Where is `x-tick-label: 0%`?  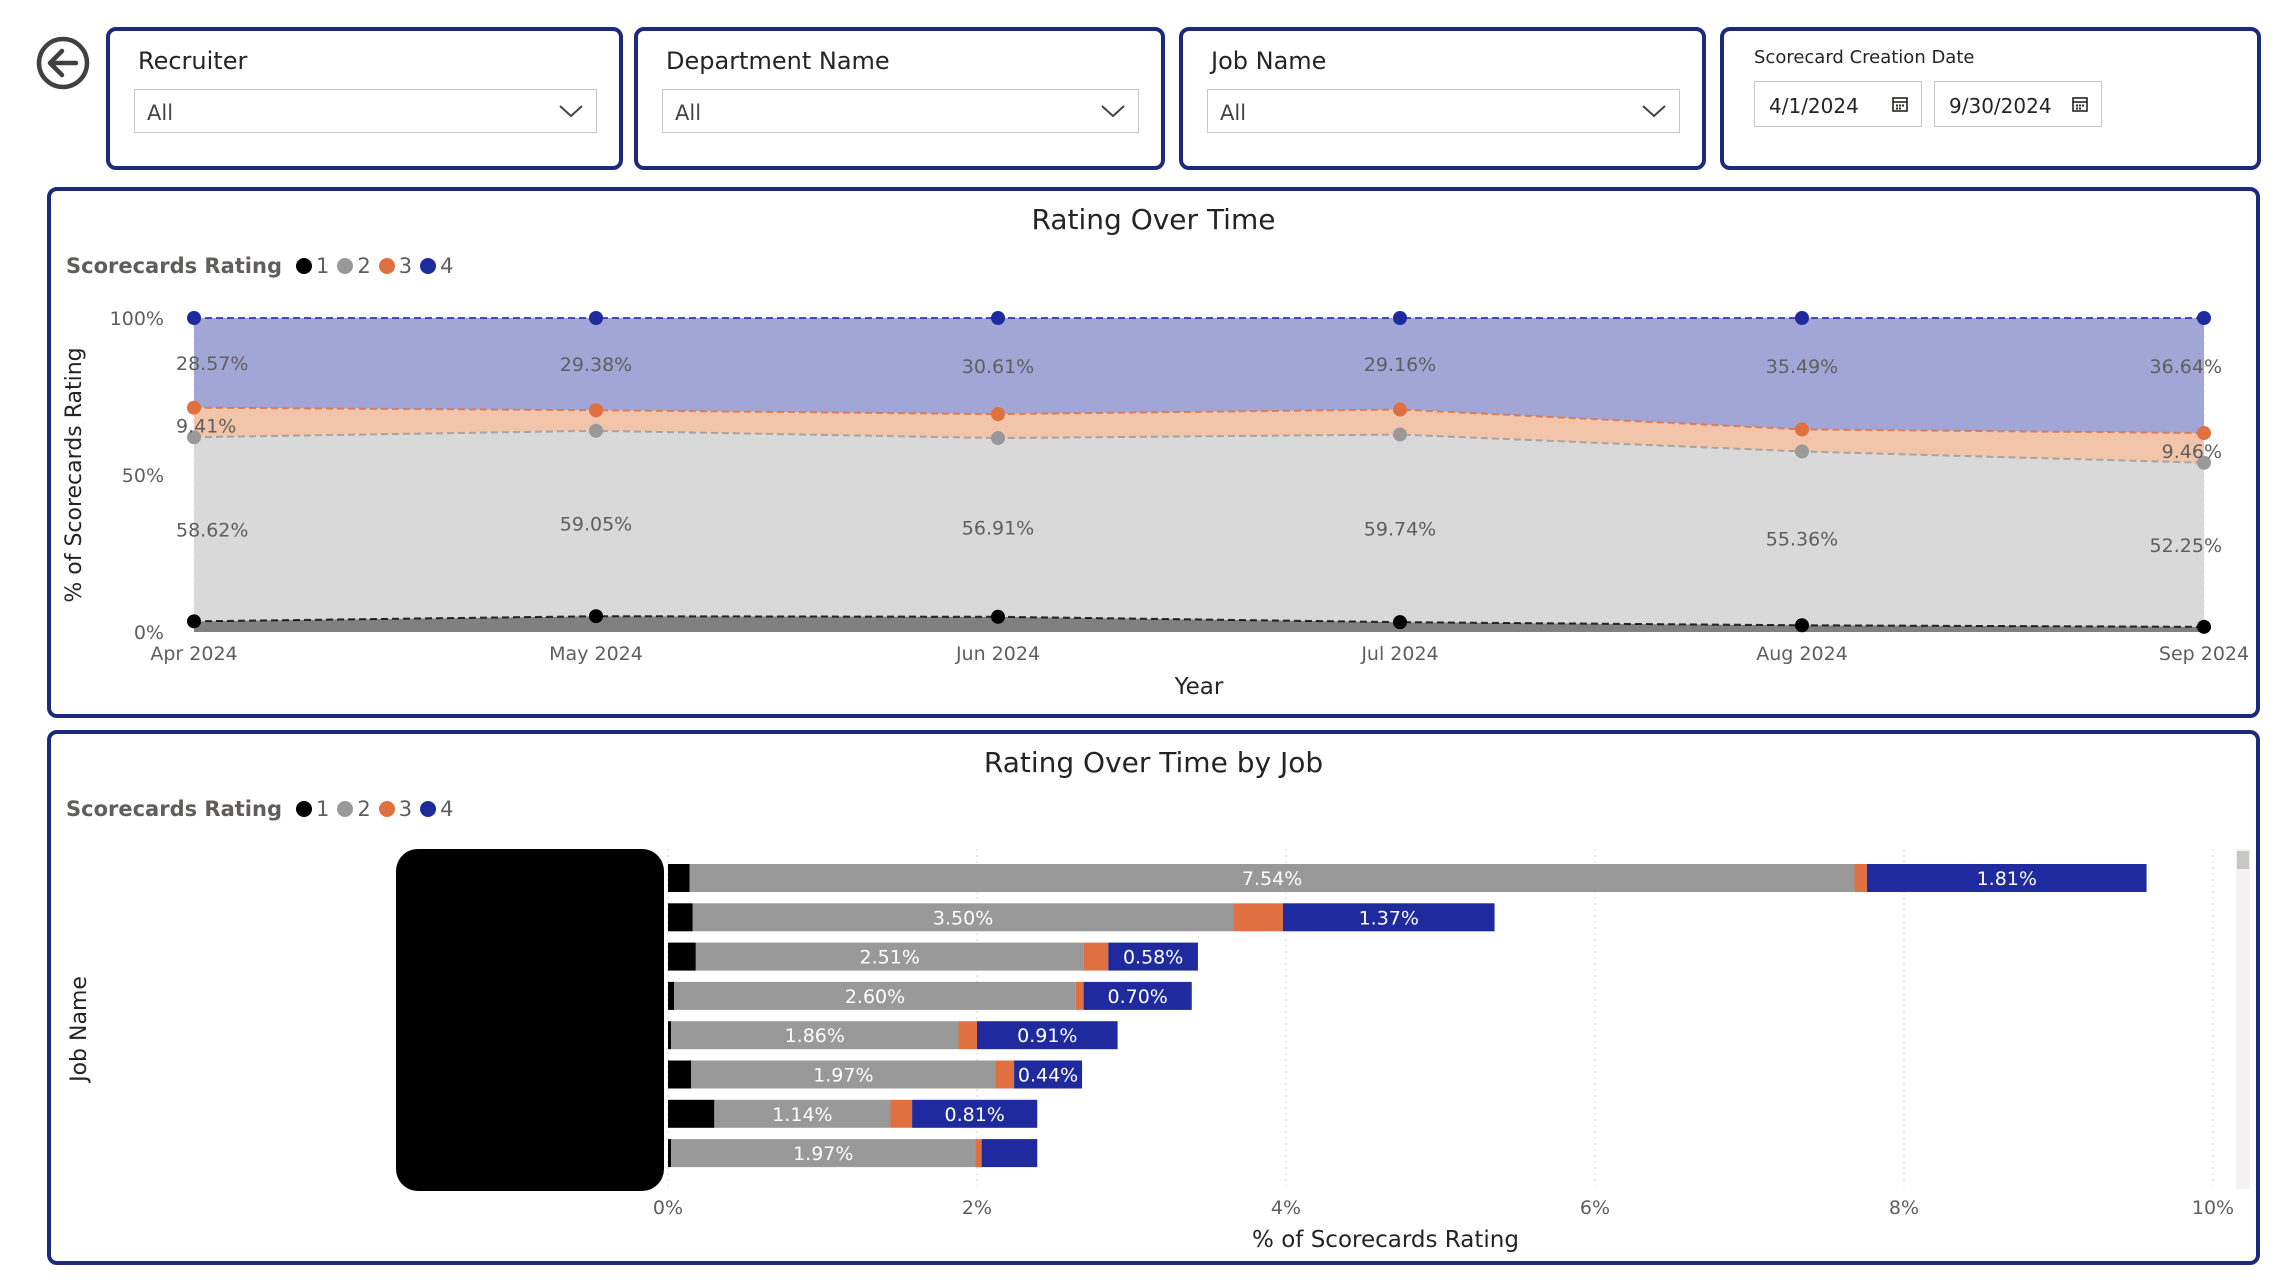
x-tick-label: 0% is located at coordinates (668, 1208).